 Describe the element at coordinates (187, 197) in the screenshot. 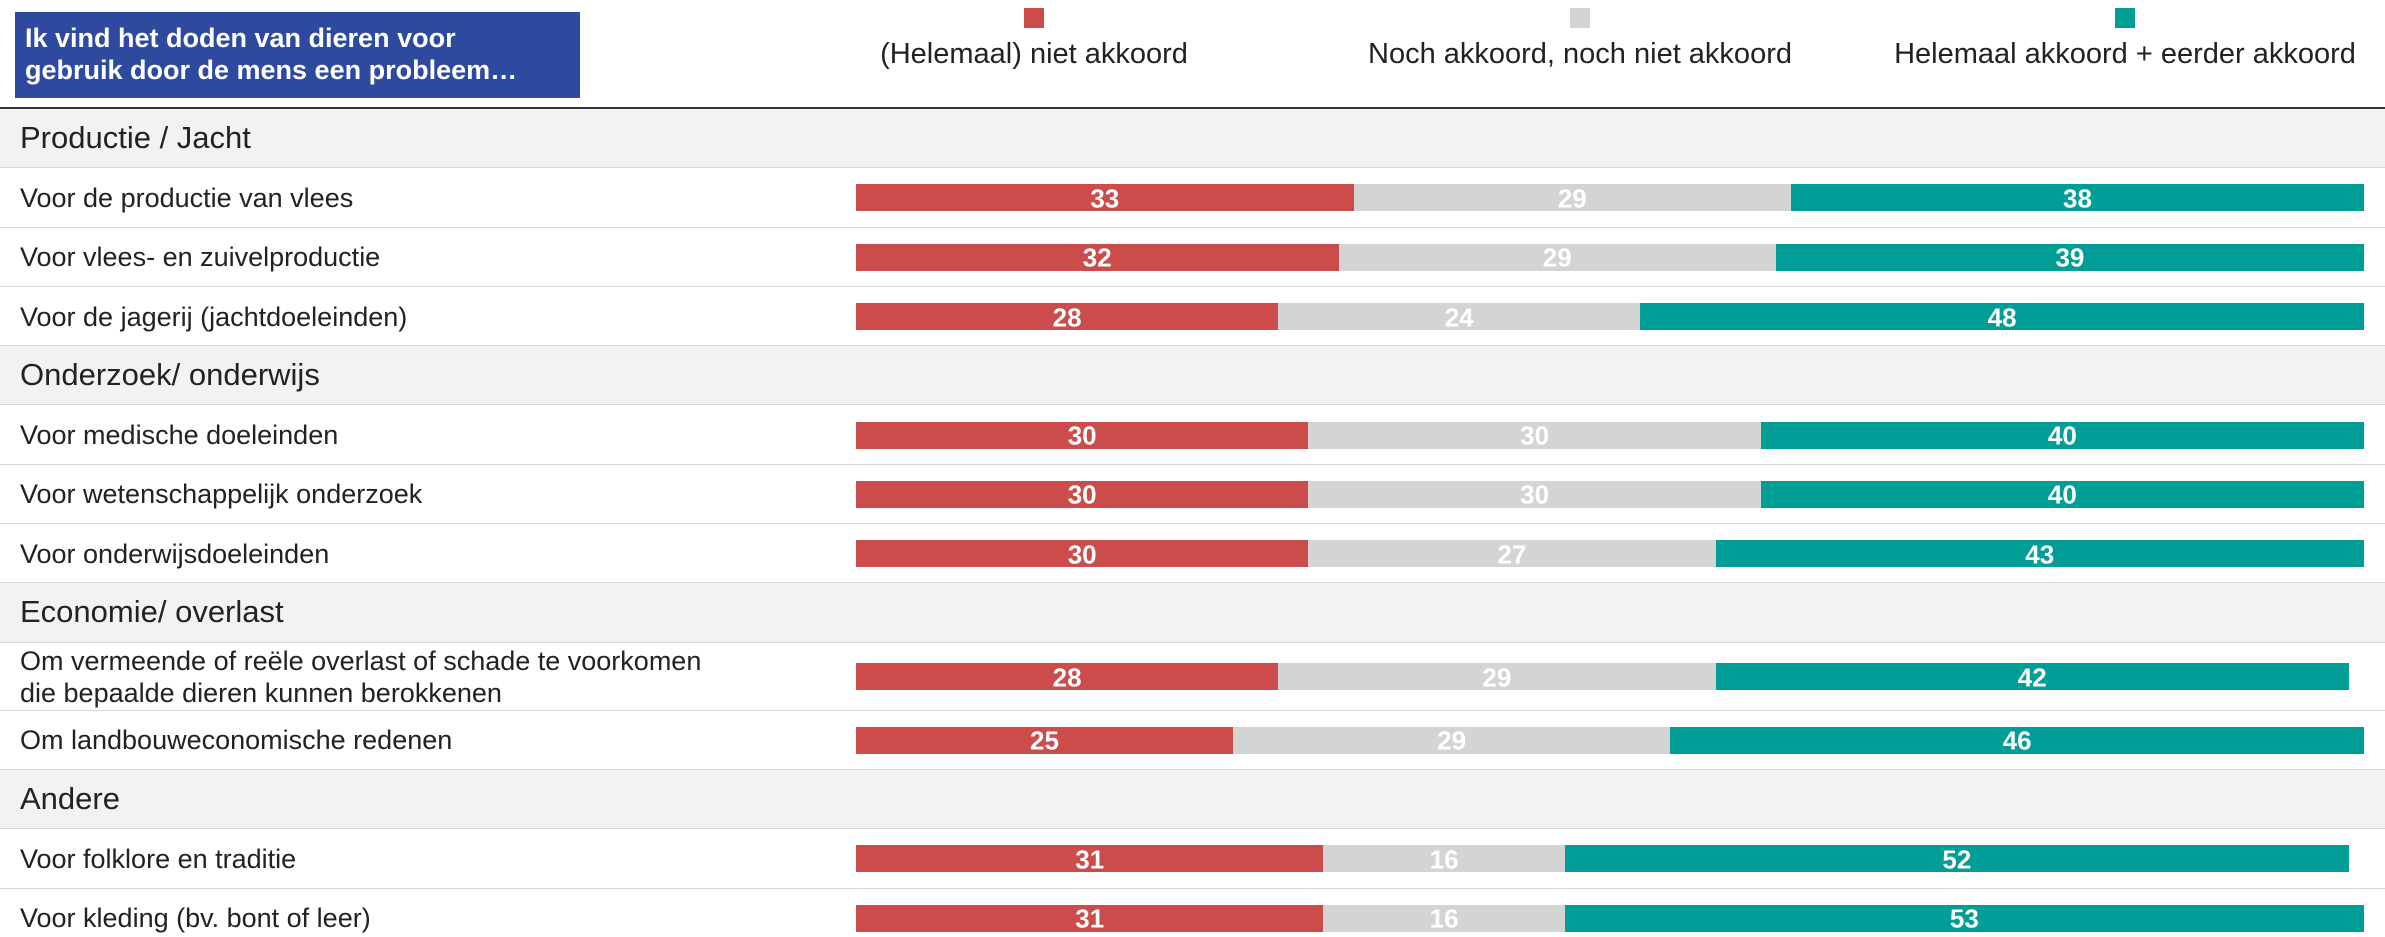

I see `category-label: Voor de productie van vlees` at that location.